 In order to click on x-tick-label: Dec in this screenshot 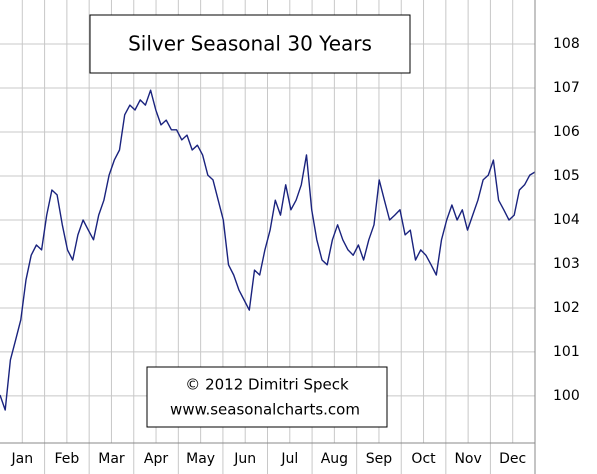, I will do `click(512, 459)`.